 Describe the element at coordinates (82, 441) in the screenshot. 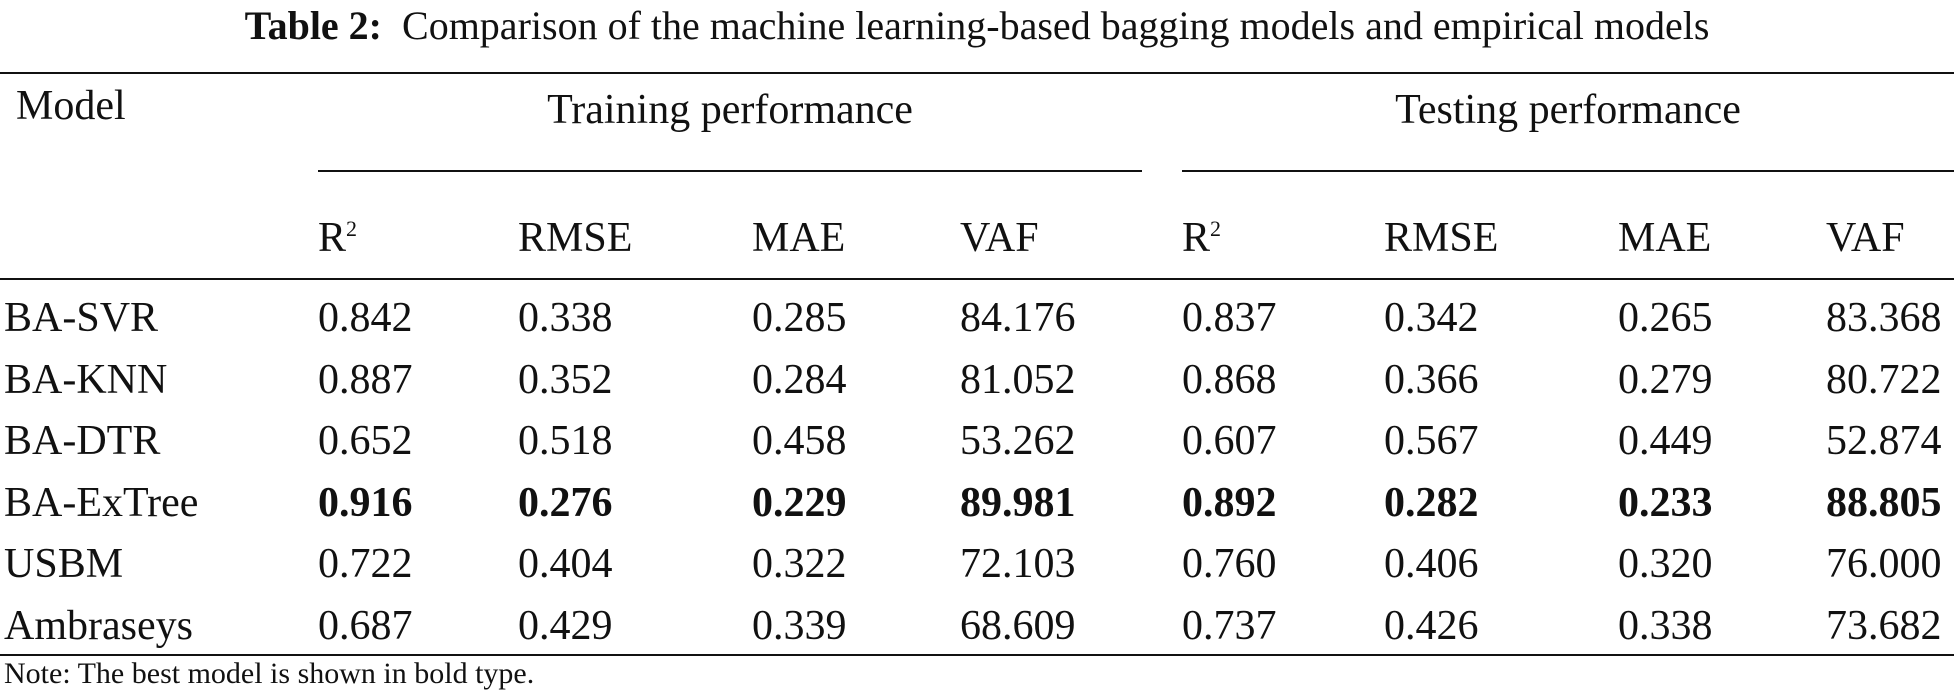

I see `row-model-name: BA-DTR` at that location.